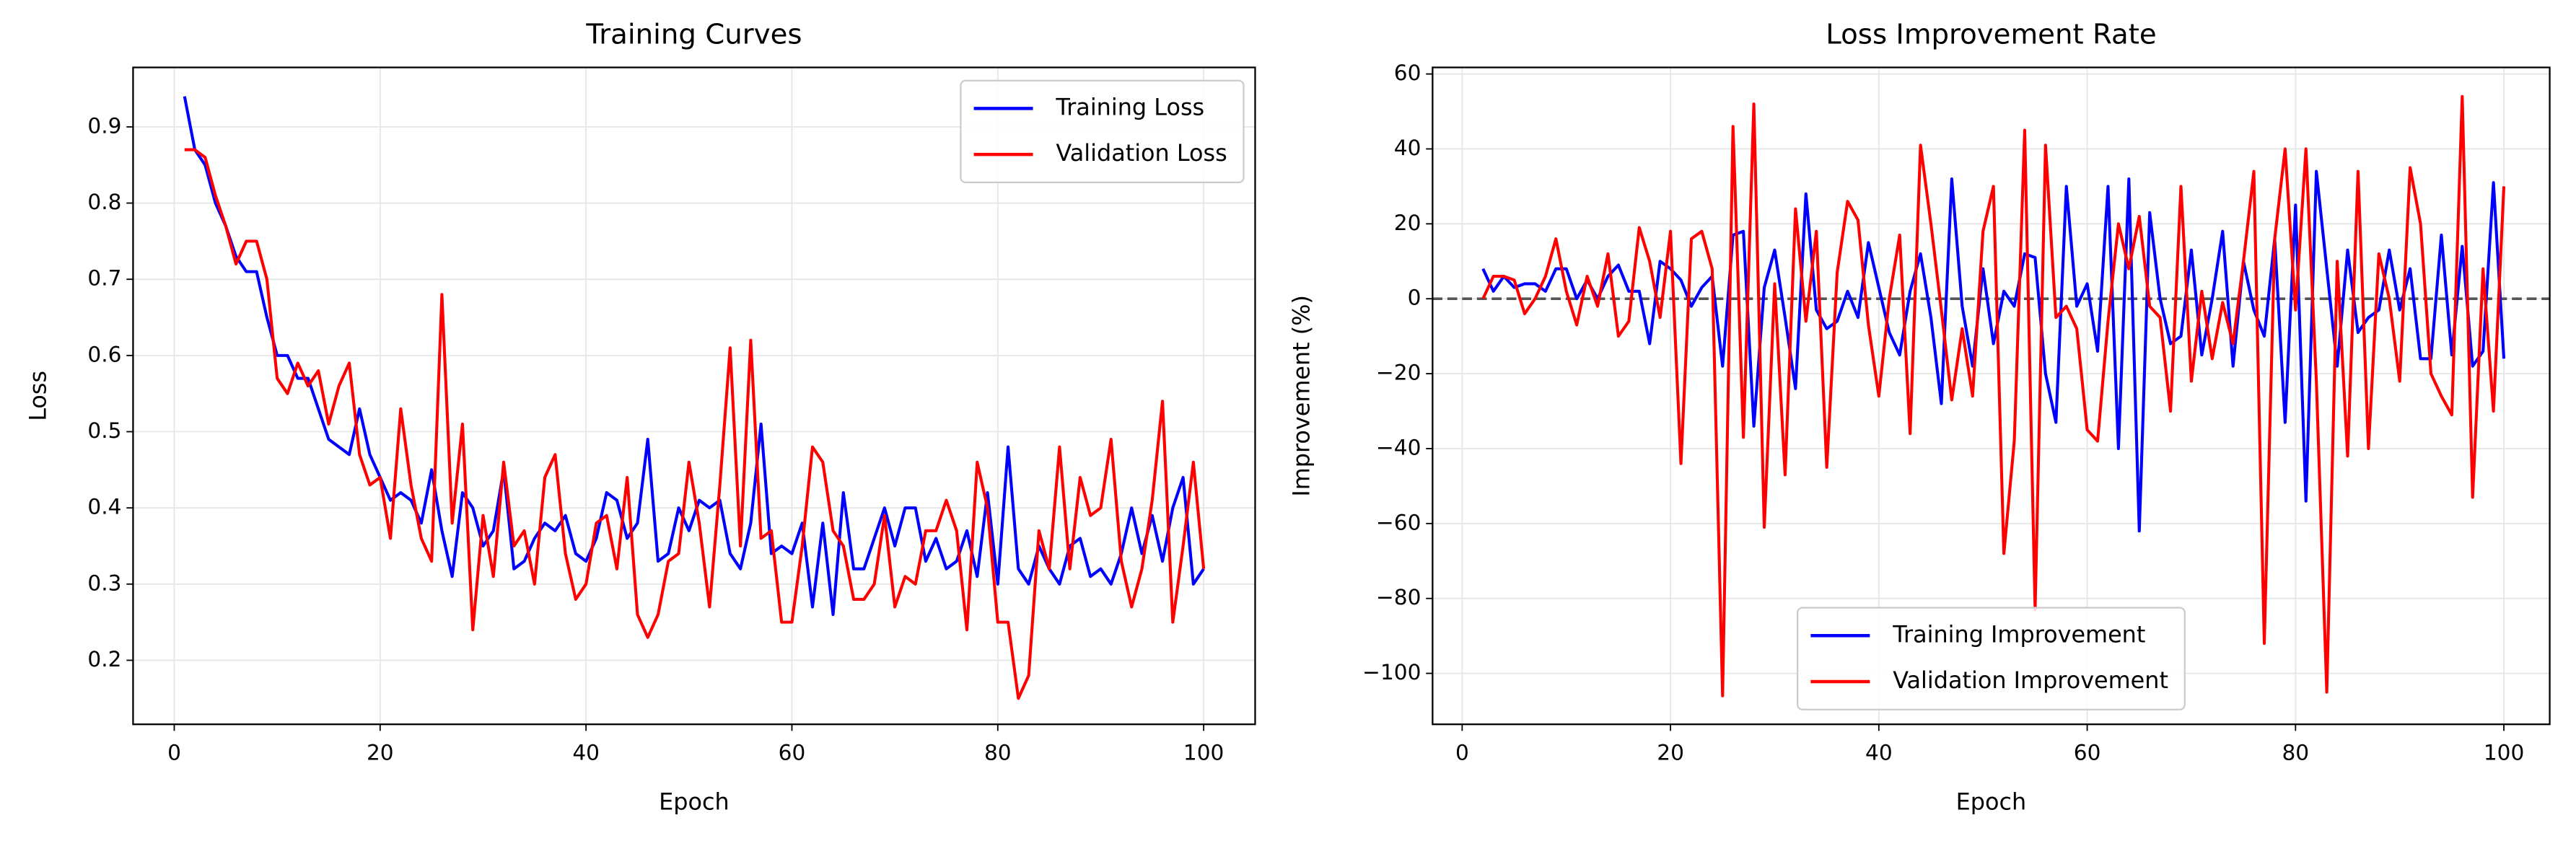 The width and height of the screenshot is (2576, 841). I want to click on y-axis-label: Improvement (%), so click(1301, 396).